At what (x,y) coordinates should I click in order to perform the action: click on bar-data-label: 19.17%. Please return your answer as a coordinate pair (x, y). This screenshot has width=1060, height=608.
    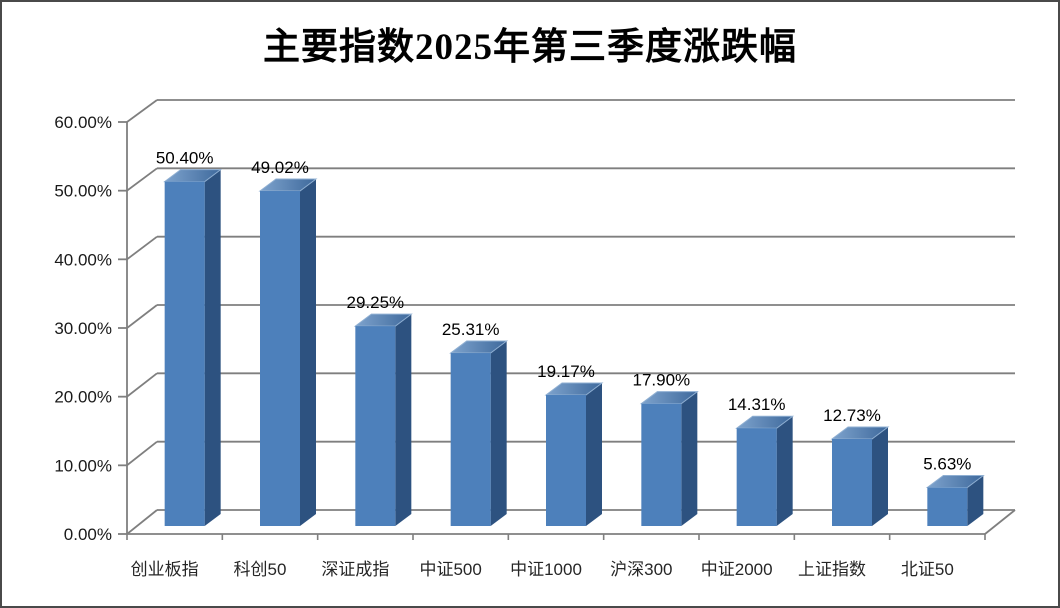
    Looking at the image, I should click on (566, 371).